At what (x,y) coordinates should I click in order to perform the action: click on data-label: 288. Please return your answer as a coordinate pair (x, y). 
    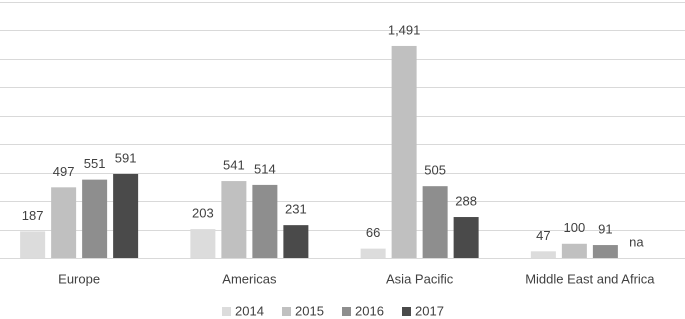
    Looking at the image, I should click on (466, 200).